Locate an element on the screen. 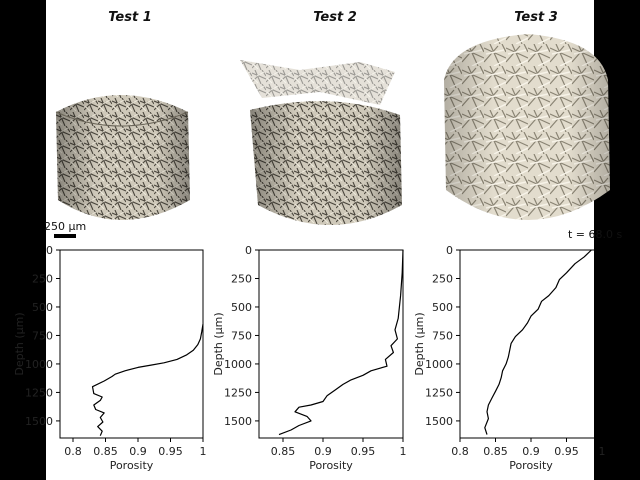  title-test-1: Test 1 is located at coordinates (130, 17).